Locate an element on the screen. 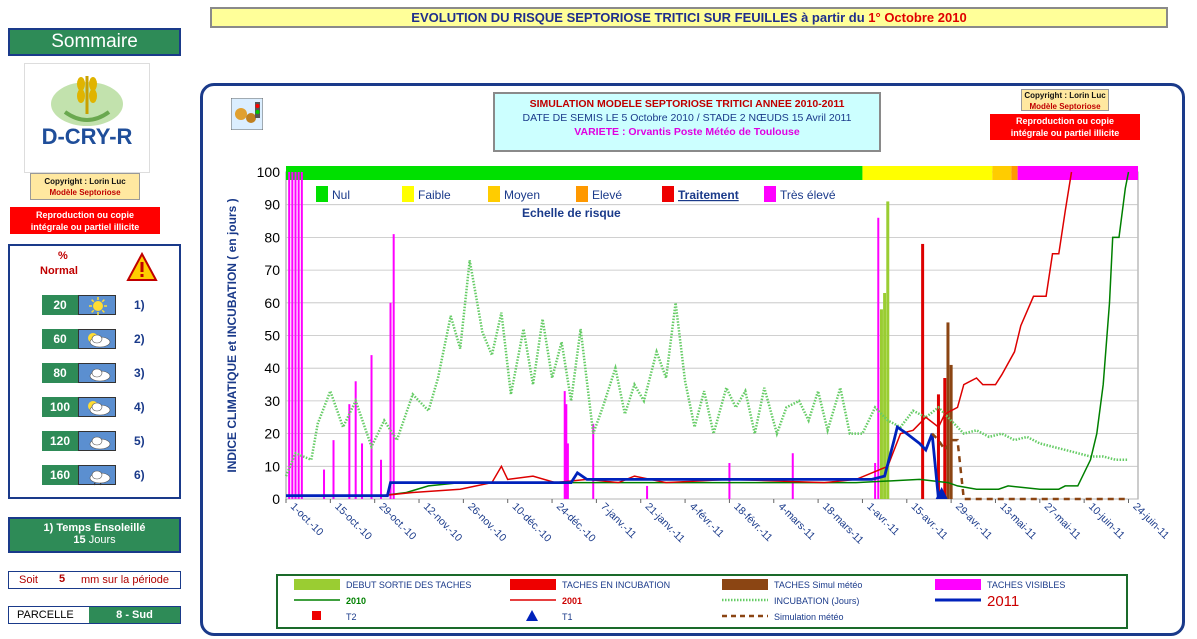 This screenshot has width=1197, height=639. risk-scale-label: Nul is located at coordinates (341, 195).